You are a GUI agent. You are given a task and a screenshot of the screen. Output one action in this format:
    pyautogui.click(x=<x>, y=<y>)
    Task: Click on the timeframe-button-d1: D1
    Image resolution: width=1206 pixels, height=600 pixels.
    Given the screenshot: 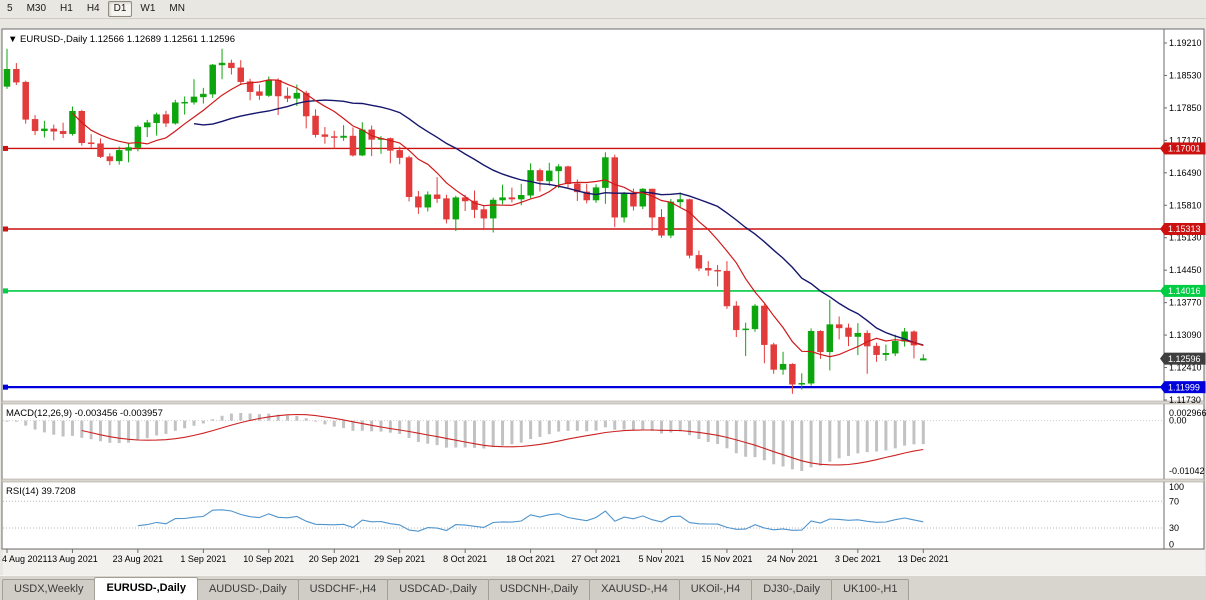 What is the action you would take?
    pyautogui.click(x=120, y=9)
    